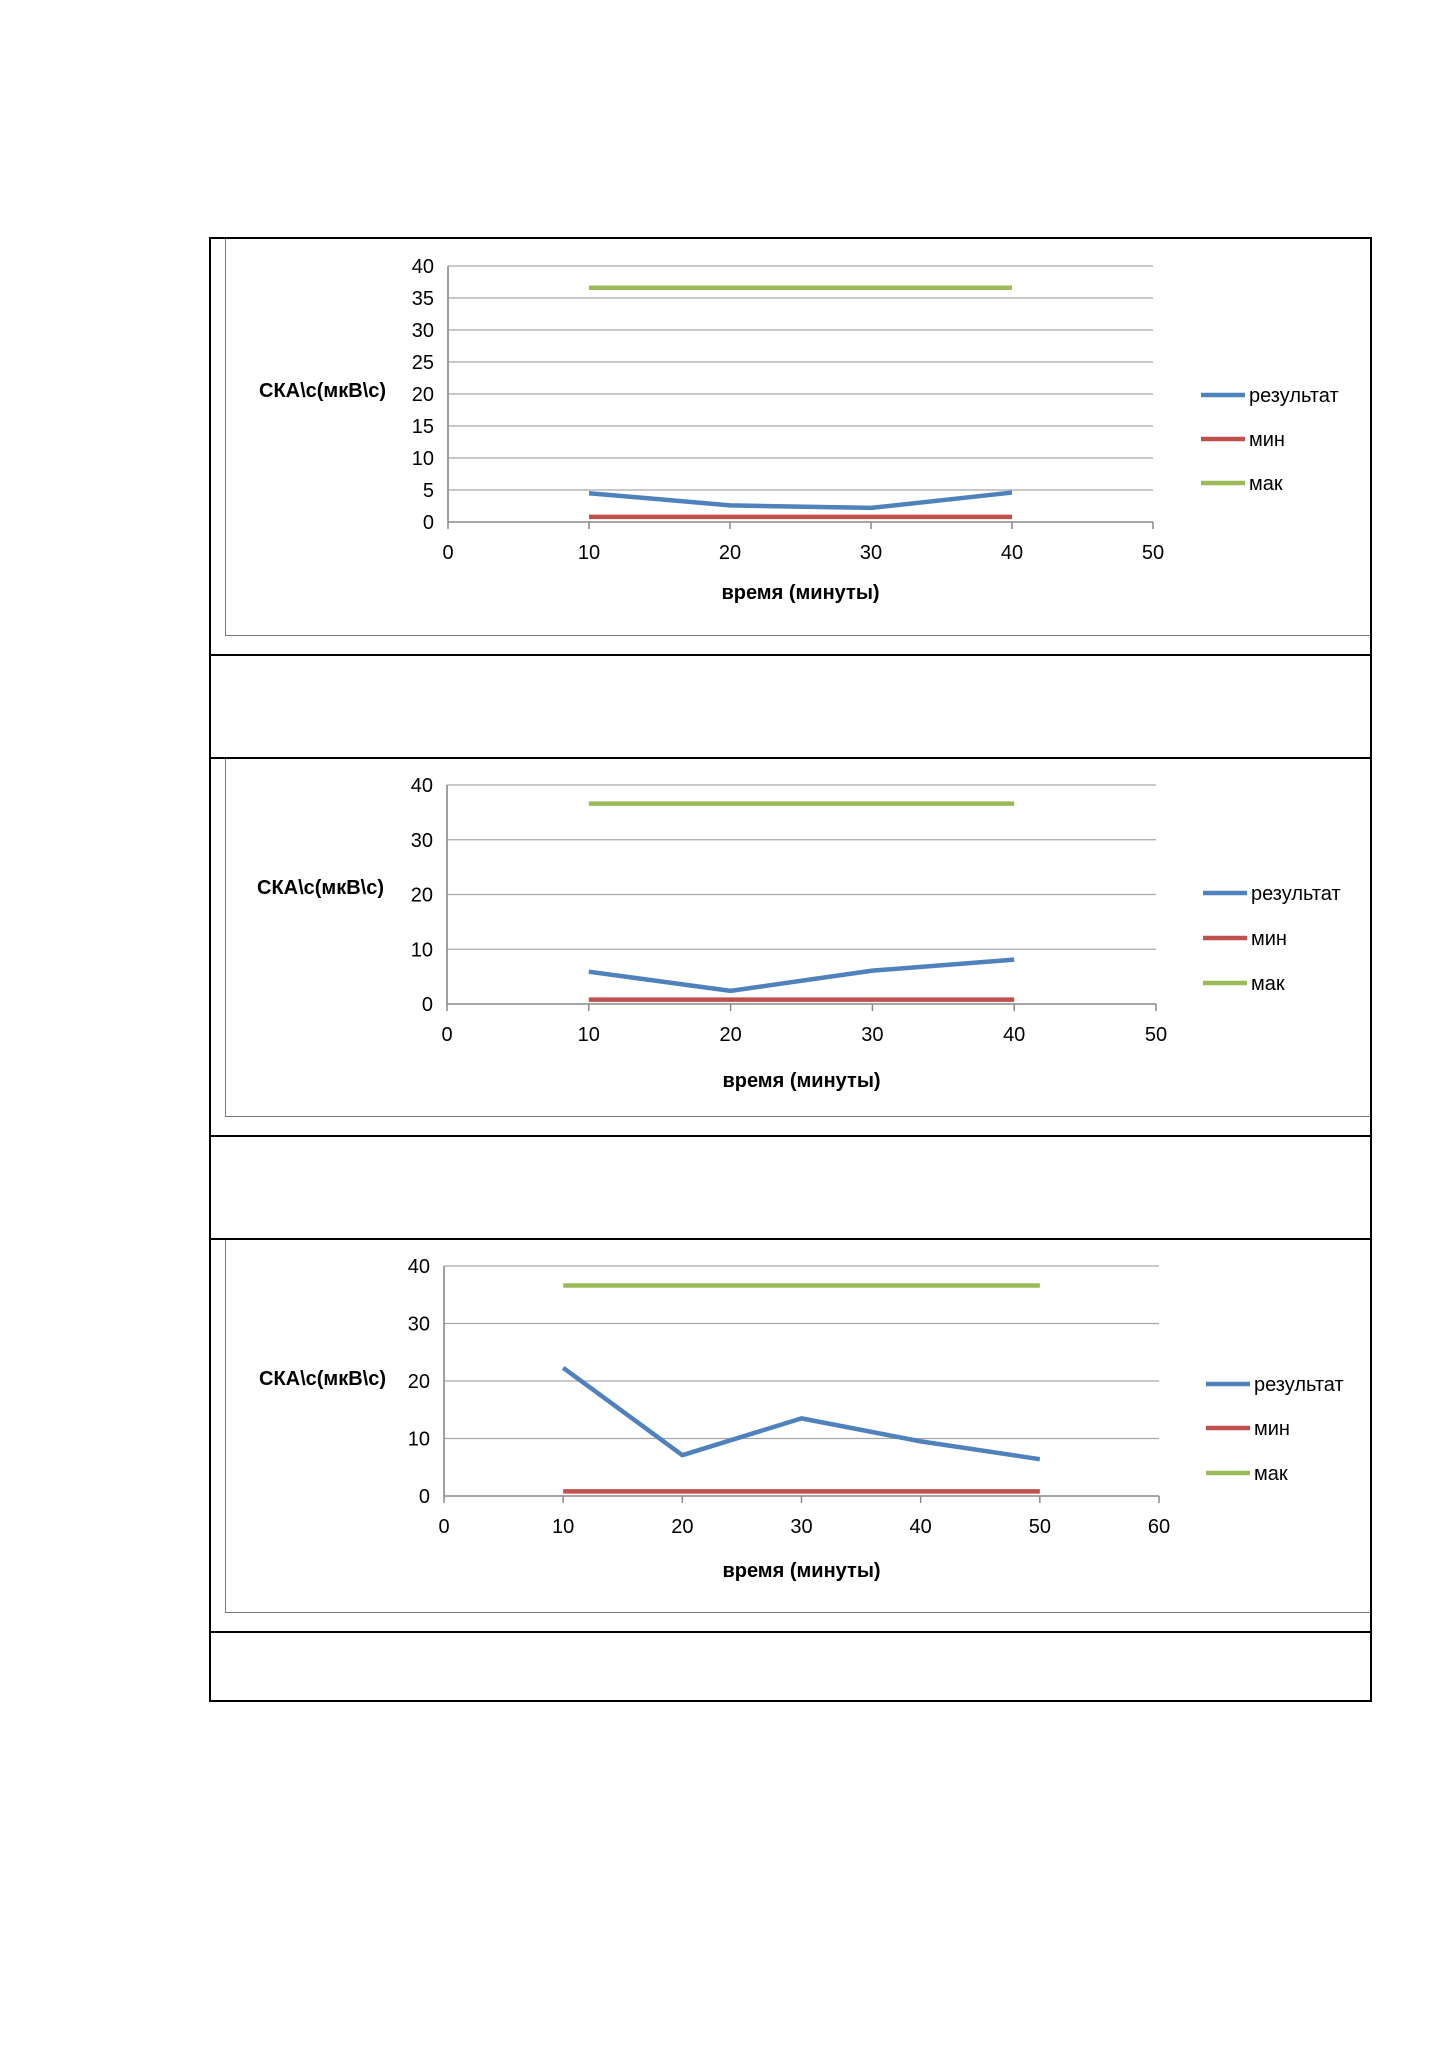 The width and height of the screenshot is (1449, 2050). I want to click on x-tick-label: 60, so click(1159, 1527).